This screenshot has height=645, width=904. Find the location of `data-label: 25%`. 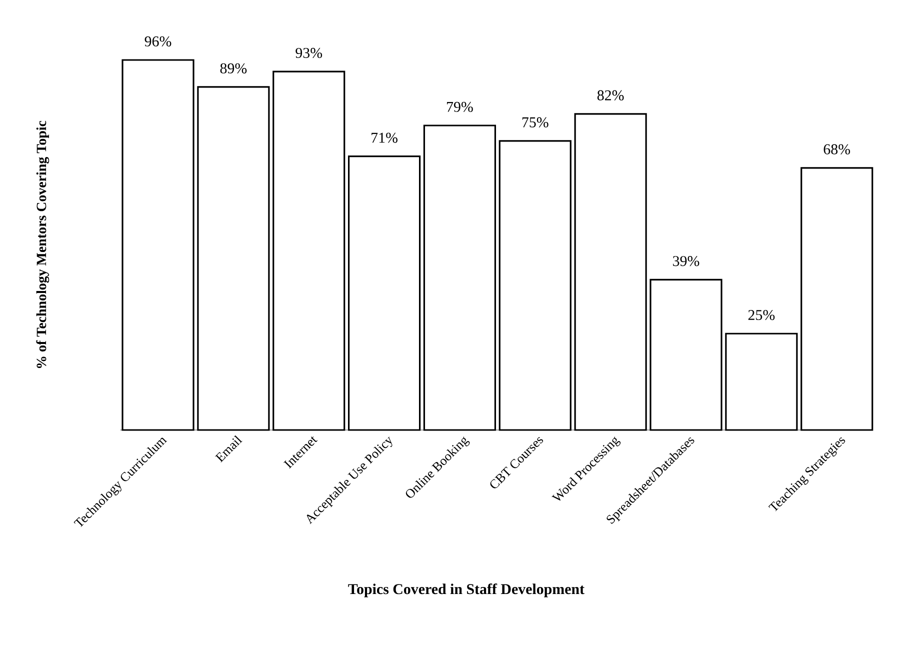

data-label: 25% is located at coordinates (761, 315).